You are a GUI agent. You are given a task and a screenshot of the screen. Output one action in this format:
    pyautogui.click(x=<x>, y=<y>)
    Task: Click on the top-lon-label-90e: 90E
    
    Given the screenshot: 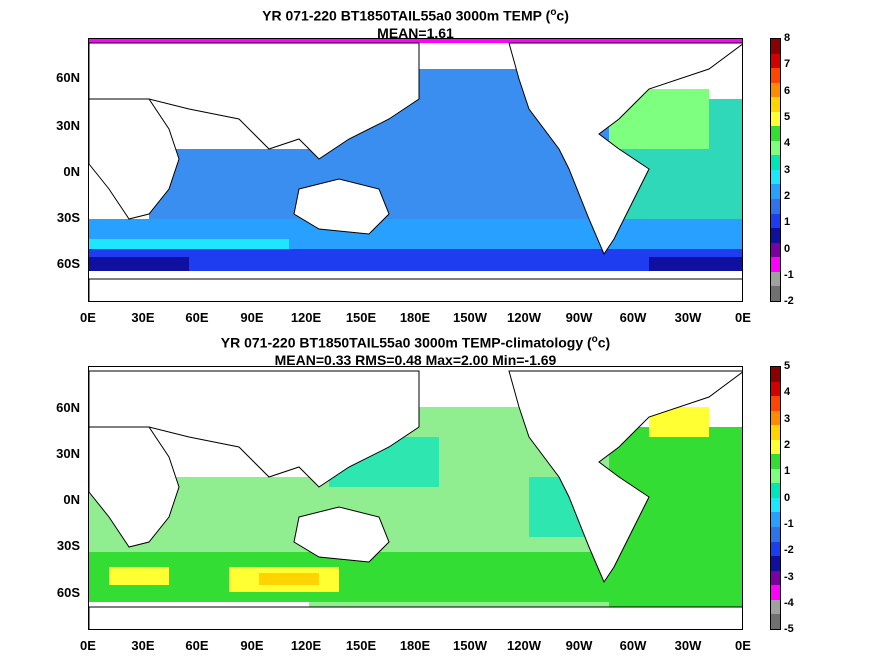 What is the action you would take?
    pyautogui.click(x=252, y=317)
    